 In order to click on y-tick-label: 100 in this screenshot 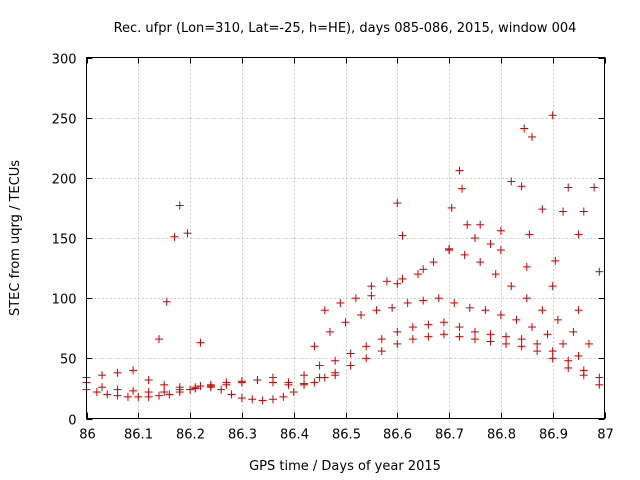, I will do `click(64, 300)`.